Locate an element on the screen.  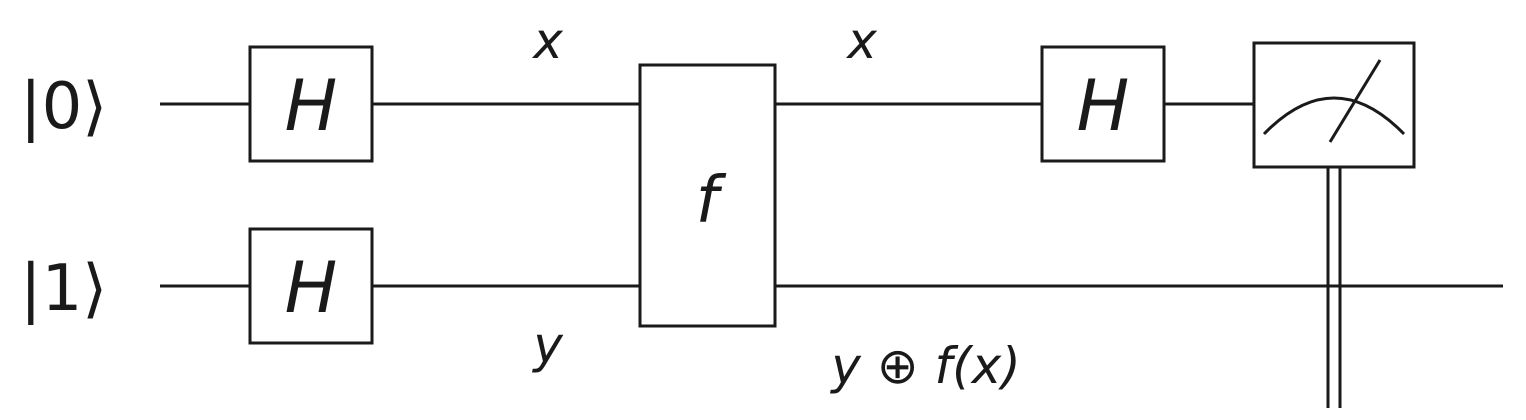
input-ket-bottom: |1⟩ is located at coordinates (63, 289).